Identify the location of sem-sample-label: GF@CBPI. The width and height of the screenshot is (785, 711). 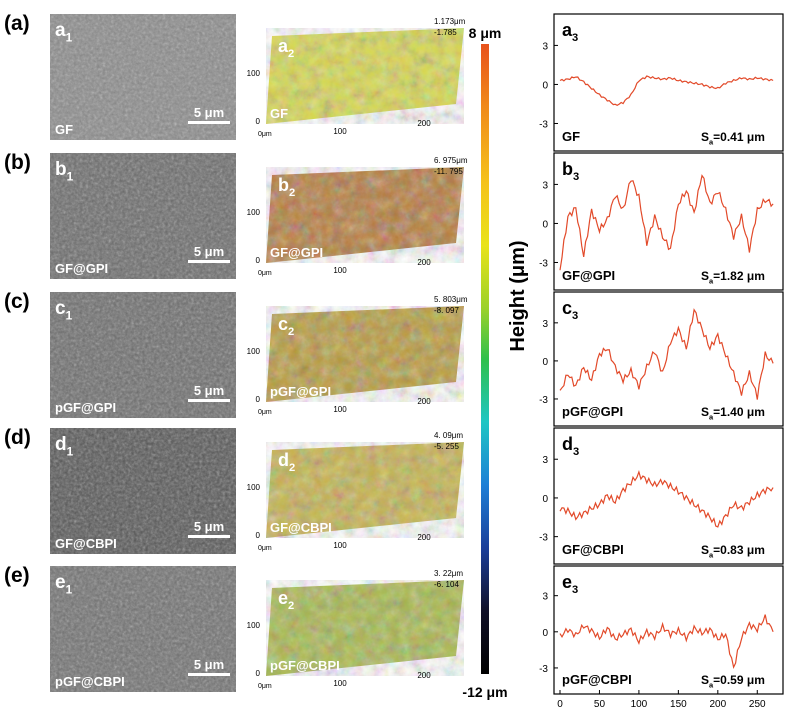
(86, 543).